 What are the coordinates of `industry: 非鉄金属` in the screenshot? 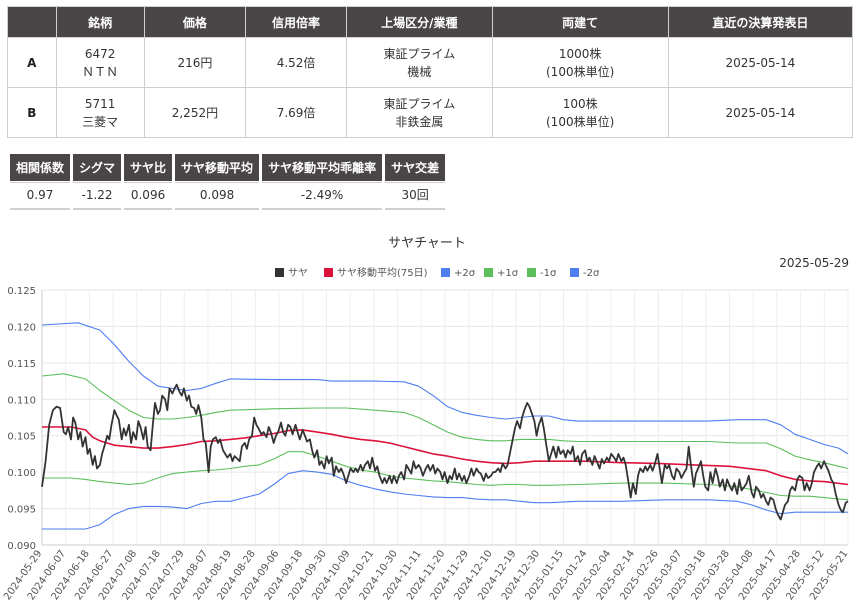 It's located at (419, 121).